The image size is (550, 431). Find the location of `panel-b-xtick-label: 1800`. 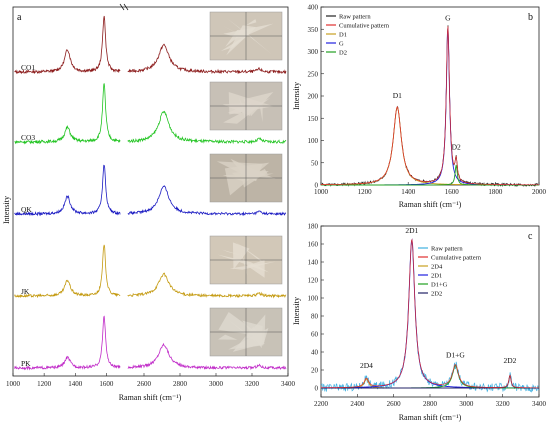

panel-b-xtick-label: 1800 is located at coordinates (495, 192).